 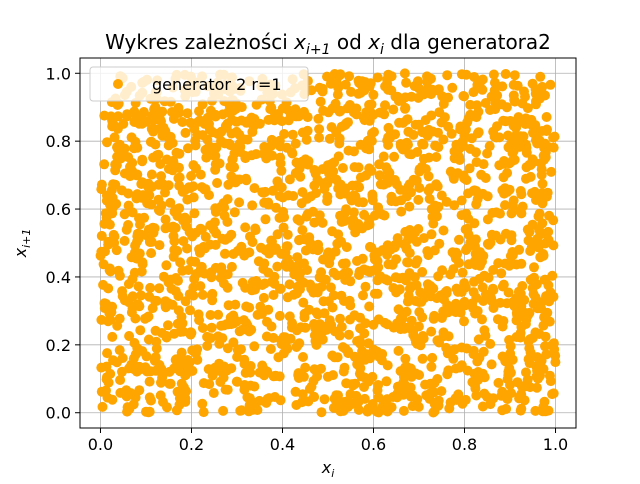 What do you see at coordinates (58, 345) in the screenshot?
I see `y-tick-label: 0.2` at bounding box center [58, 345].